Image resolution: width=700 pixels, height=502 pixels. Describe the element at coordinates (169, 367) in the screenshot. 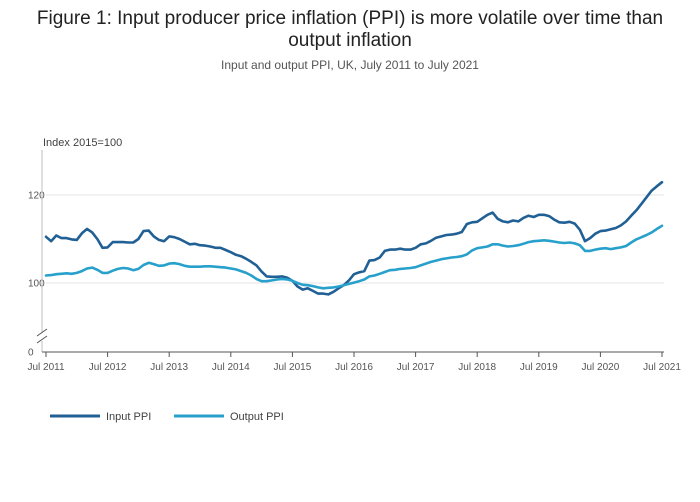

I see `x-tick-label: Jul 2013` at that location.